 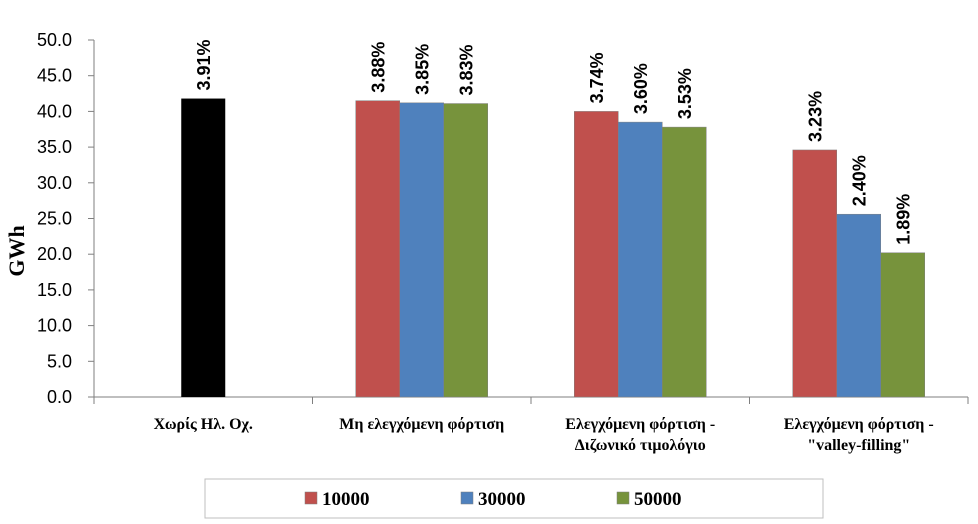 I want to click on legend-label-30000: 30000, so click(x=502, y=499).